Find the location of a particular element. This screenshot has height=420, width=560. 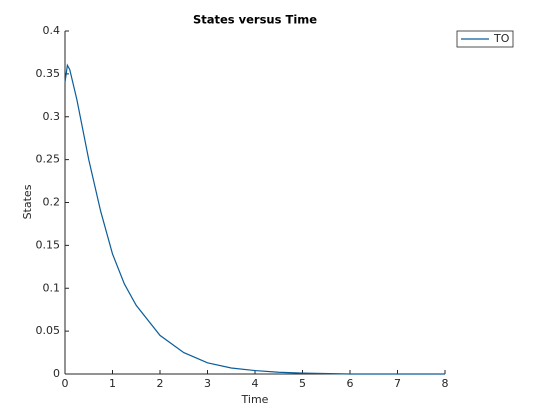

y-tick-label: 0.15 is located at coordinates (48, 244).